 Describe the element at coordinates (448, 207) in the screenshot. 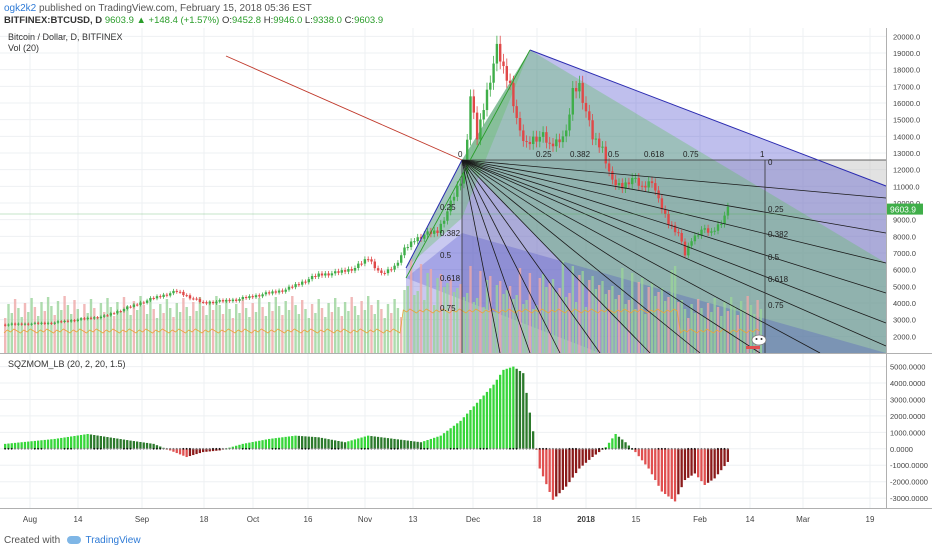

I see `gann-level-label-left: 0.25` at that location.